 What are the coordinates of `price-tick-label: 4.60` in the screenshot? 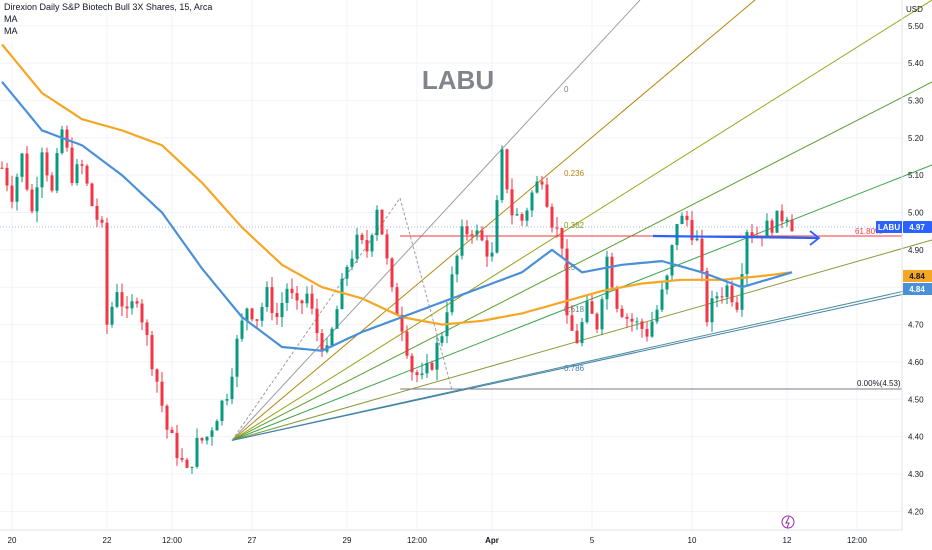 It's located at (916, 362).